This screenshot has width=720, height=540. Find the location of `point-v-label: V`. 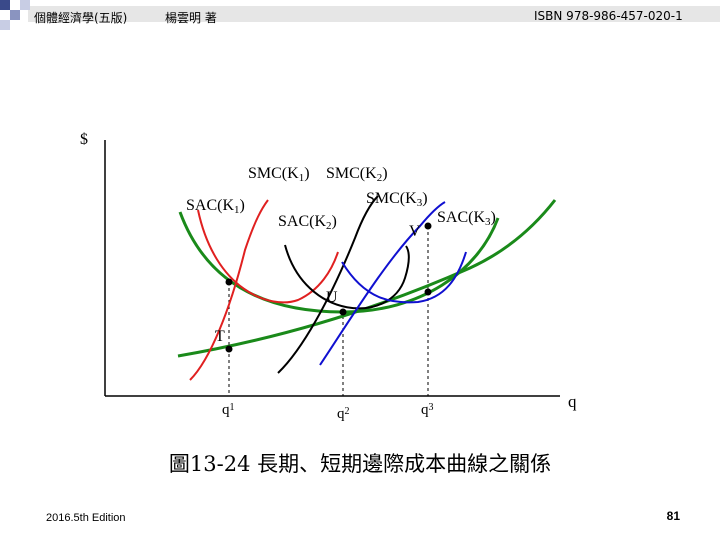

point-v-label: V is located at coordinates (415, 231).